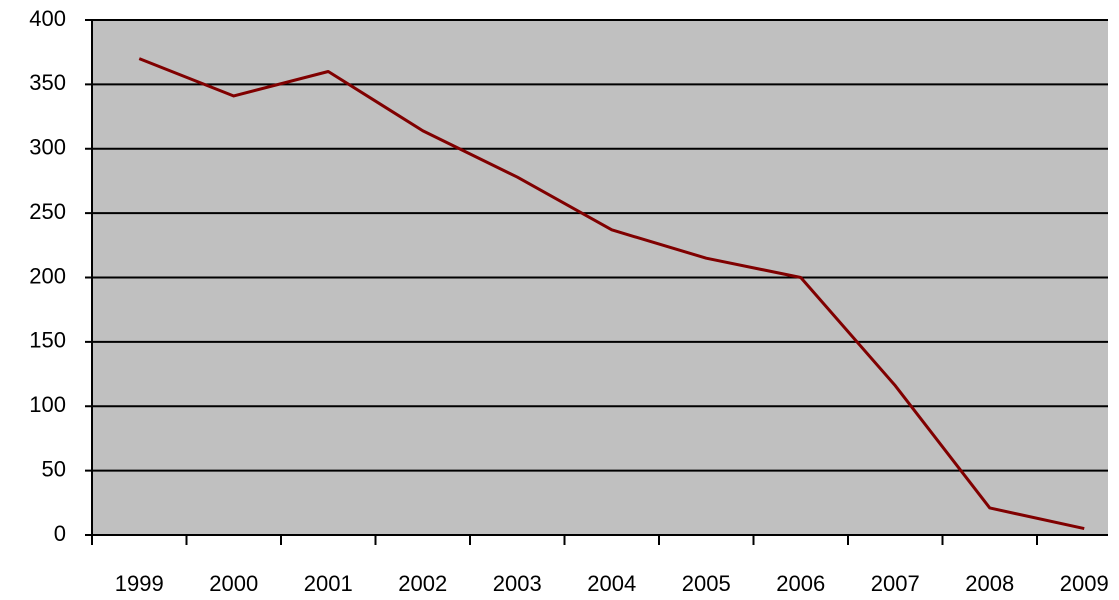 Image resolution: width=1119 pixels, height=600 pixels. Describe the element at coordinates (47, 18) in the screenshot. I see `y-tick-label: 400` at that location.